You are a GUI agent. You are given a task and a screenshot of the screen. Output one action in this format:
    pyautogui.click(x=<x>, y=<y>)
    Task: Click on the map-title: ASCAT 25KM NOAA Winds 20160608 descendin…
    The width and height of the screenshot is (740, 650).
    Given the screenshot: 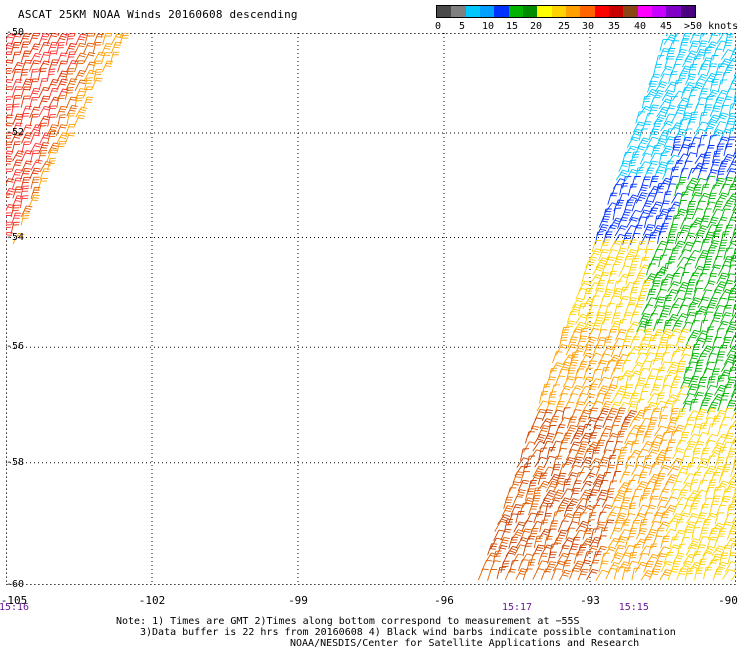 What is the action you would take?
    pyautogui.click(x=158, y=14)
    